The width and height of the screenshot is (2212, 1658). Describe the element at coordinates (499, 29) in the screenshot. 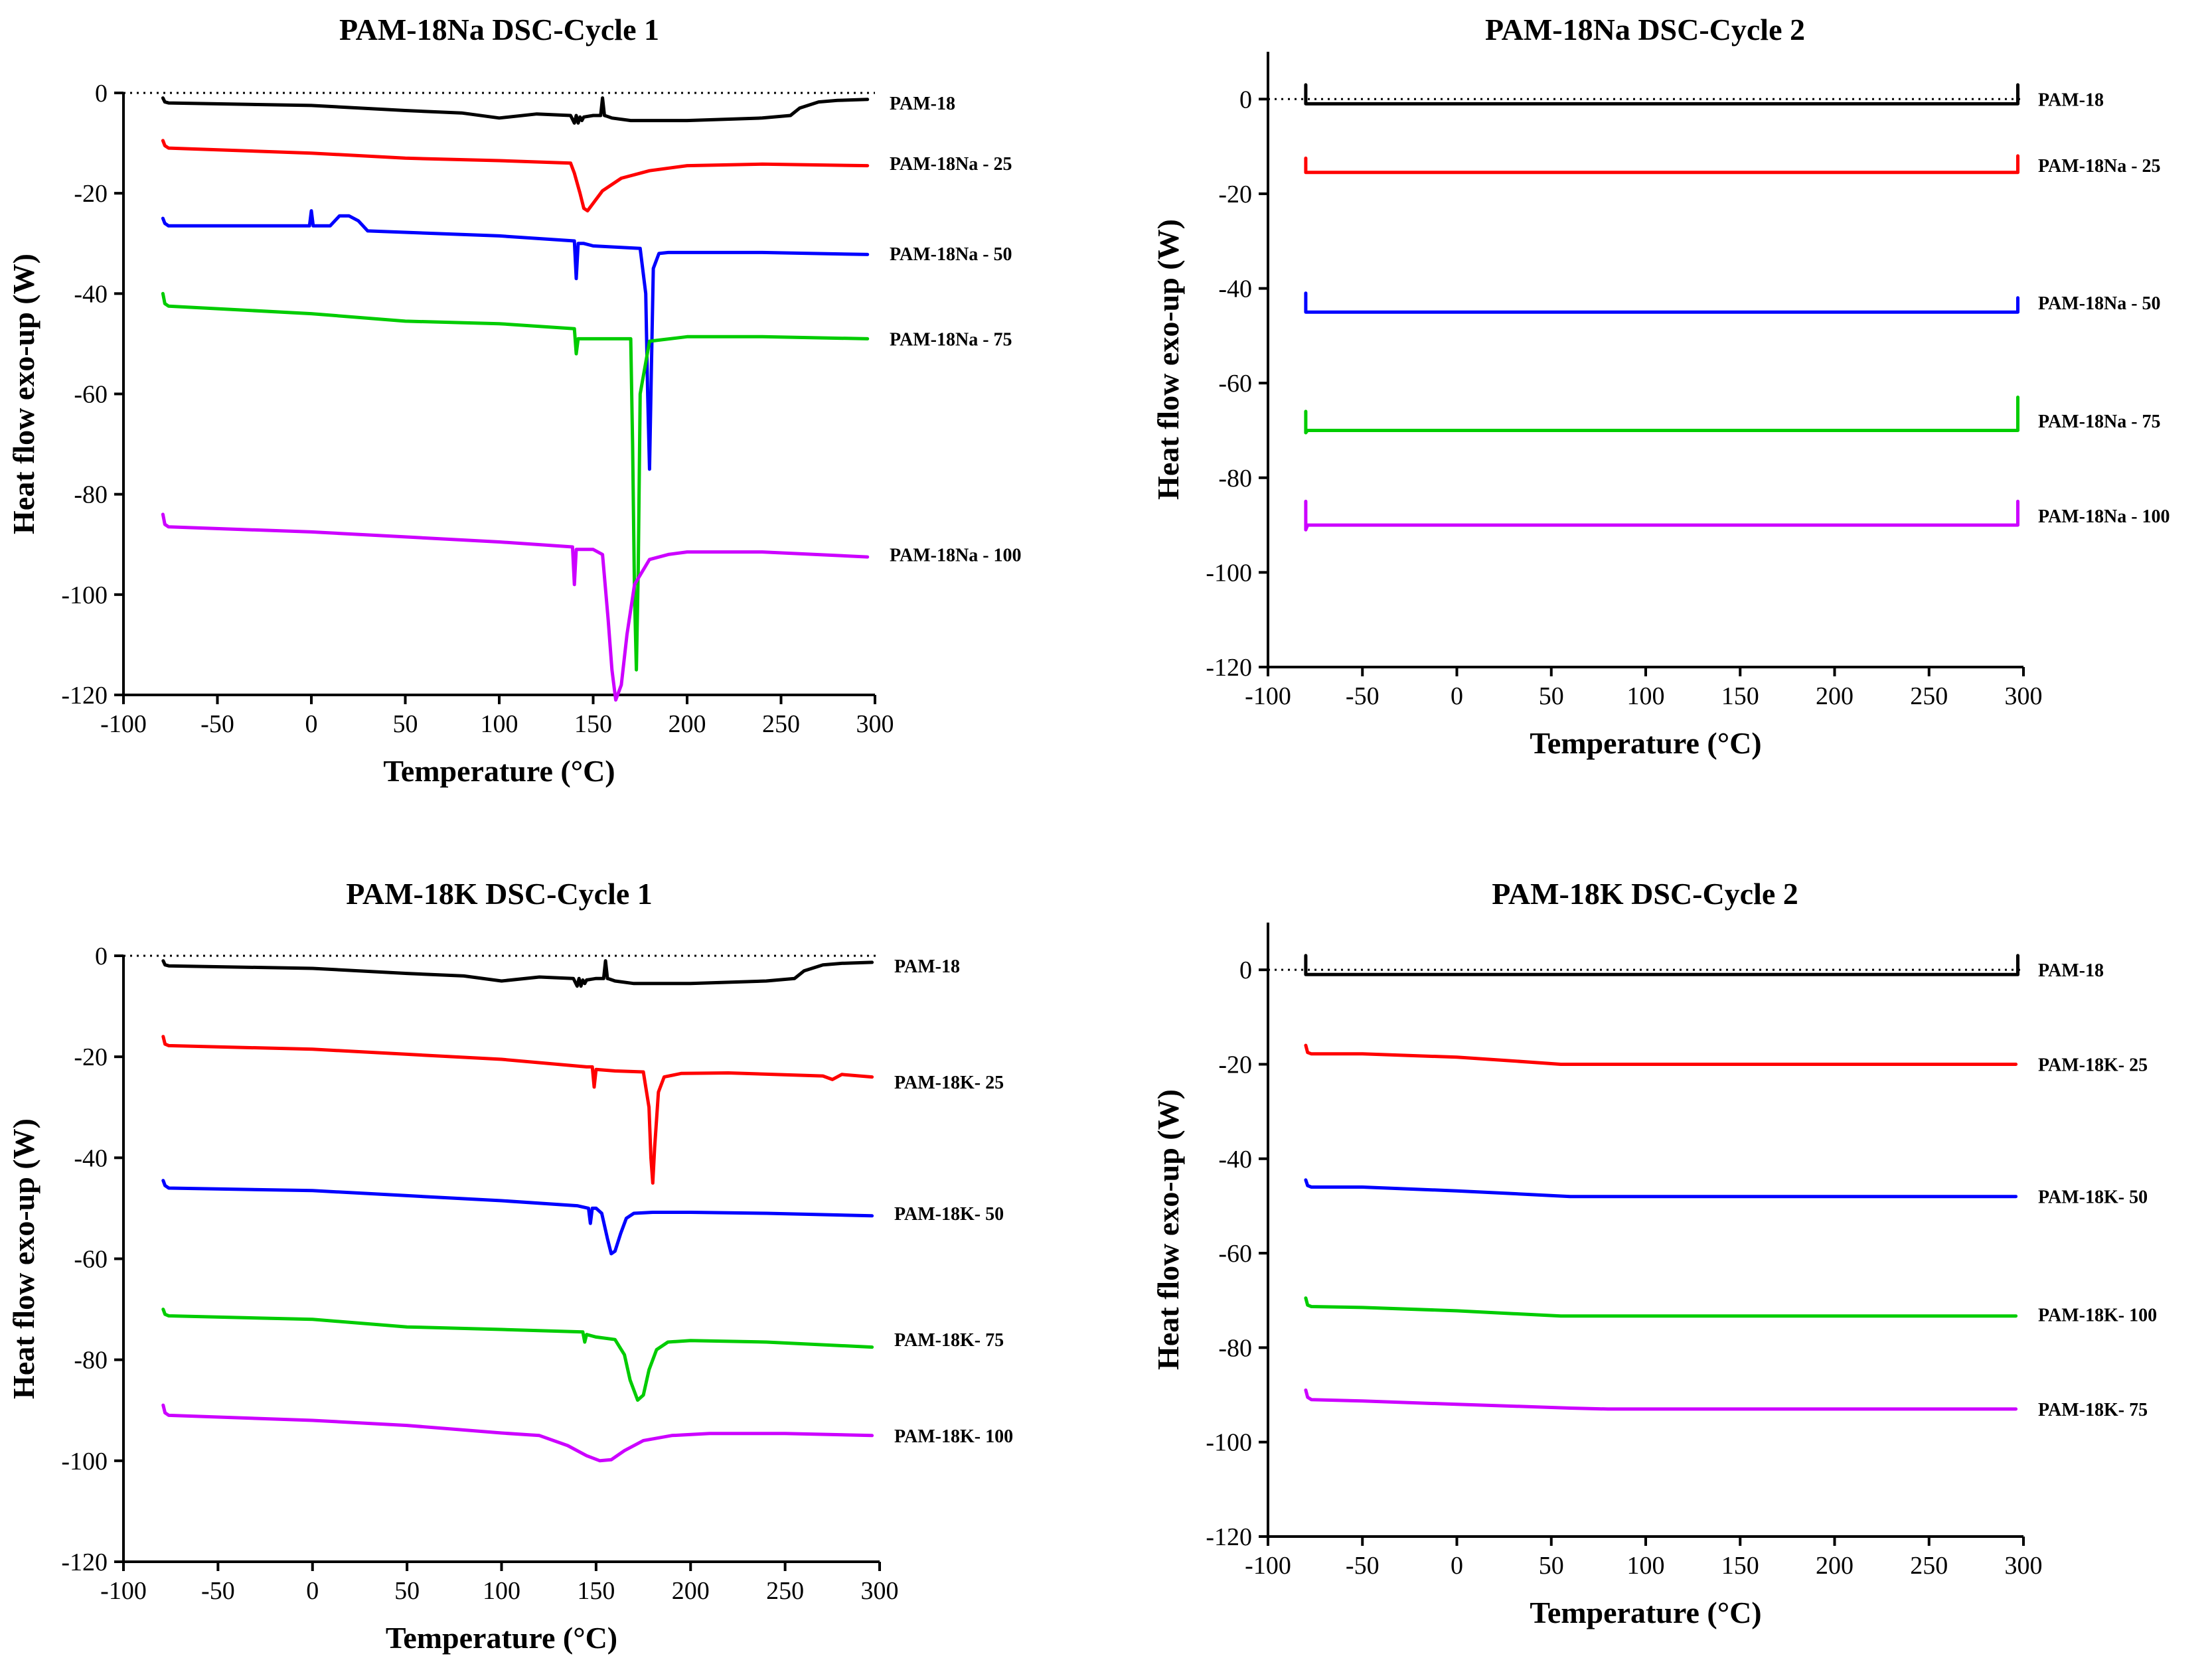

I see `chart-title: PAM-18Na DSC-Cycle 1` at that location.